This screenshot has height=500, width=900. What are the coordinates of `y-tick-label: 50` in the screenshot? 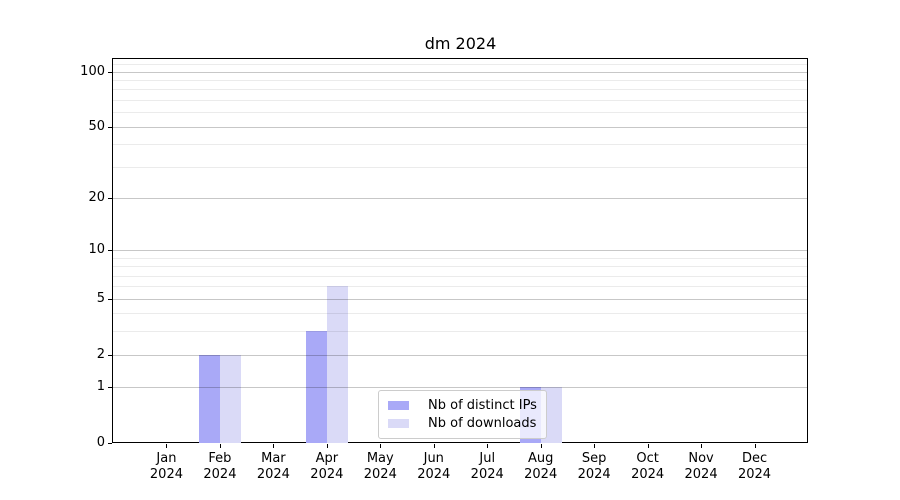 It's located at (96, 126).